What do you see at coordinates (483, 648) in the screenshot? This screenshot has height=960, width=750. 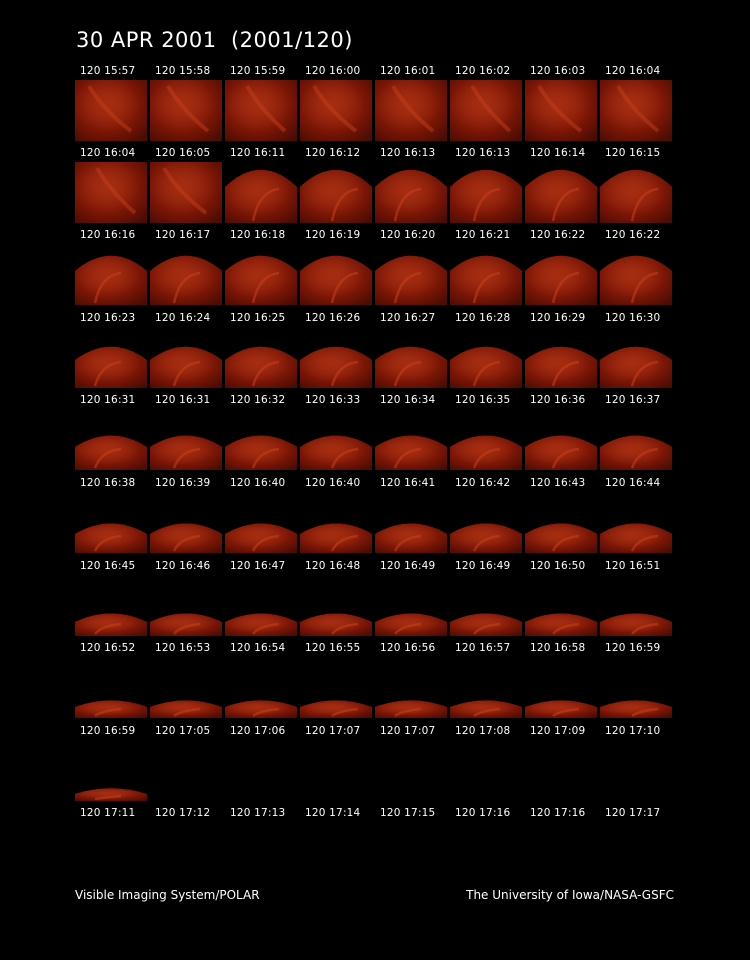 I see `timestamp-label: 120 16:57` at bounding box center [483, 648].